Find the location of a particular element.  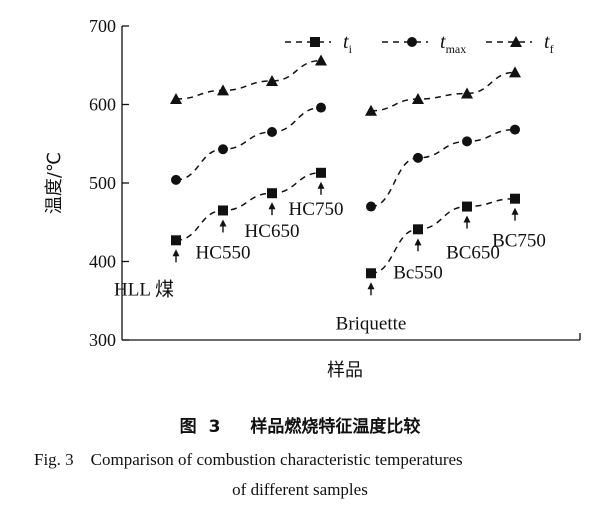

sample-label: HLL 煤 is located at coordinates (144, 289).